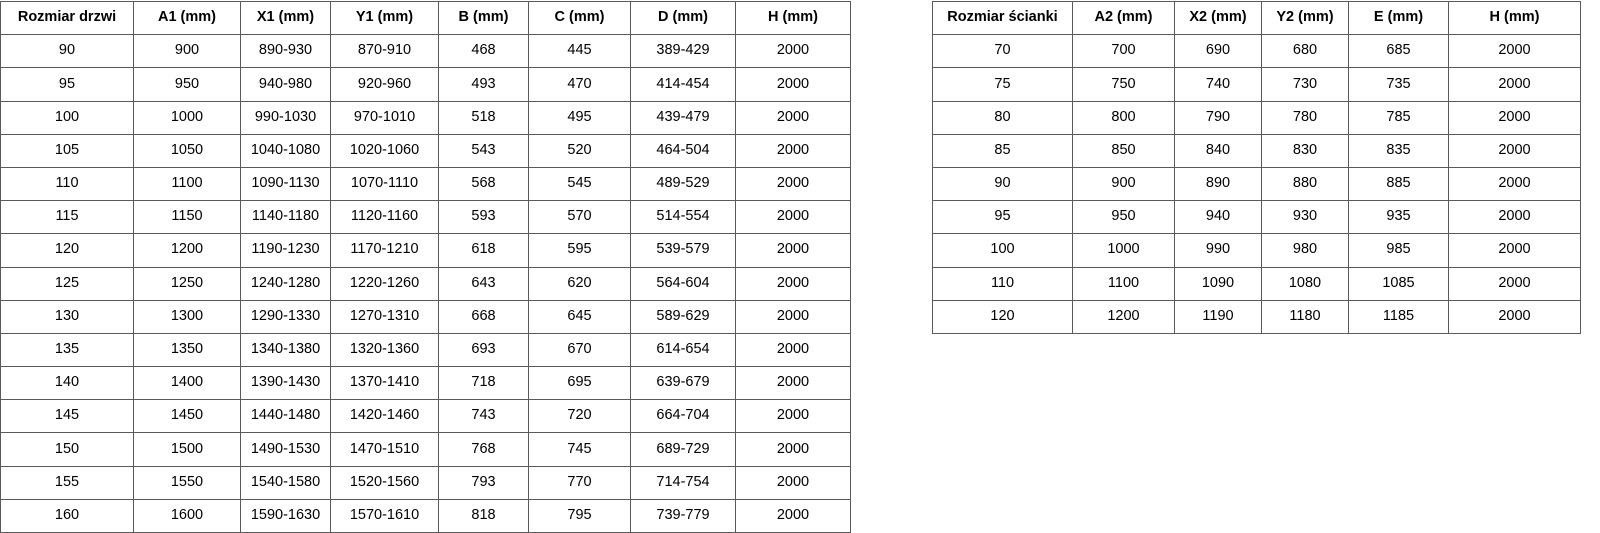  Describe the element at coordinates (1398, 18) in the screenshot. I see `column-header: E (mm)` at that location.